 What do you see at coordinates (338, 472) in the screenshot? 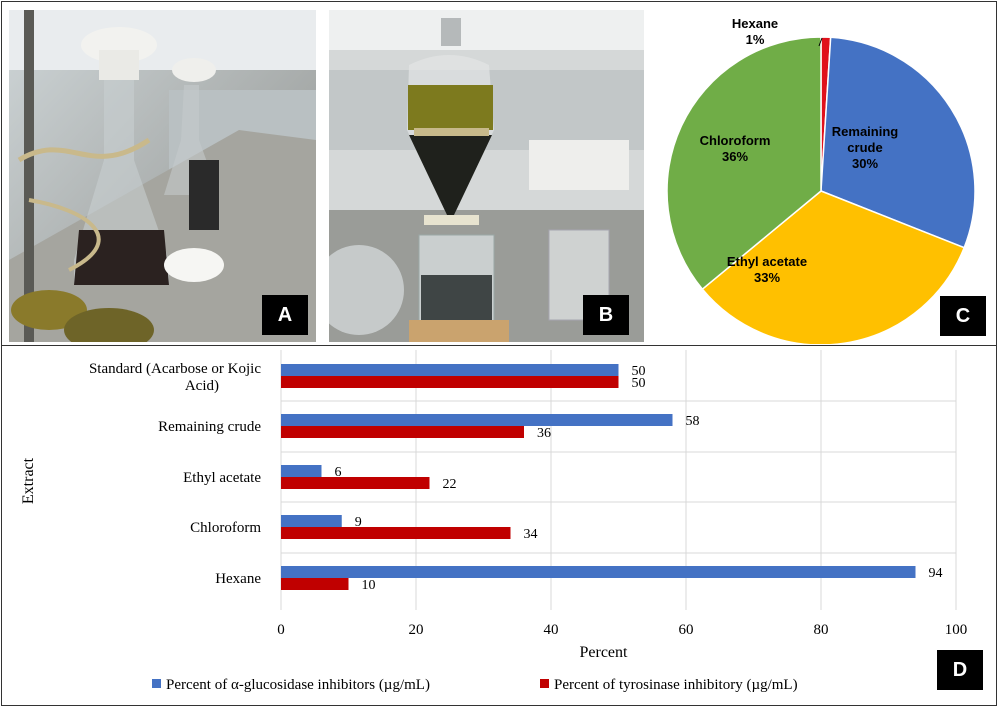
I see `bar-value-label: 6` at bounding box center [338, 472].